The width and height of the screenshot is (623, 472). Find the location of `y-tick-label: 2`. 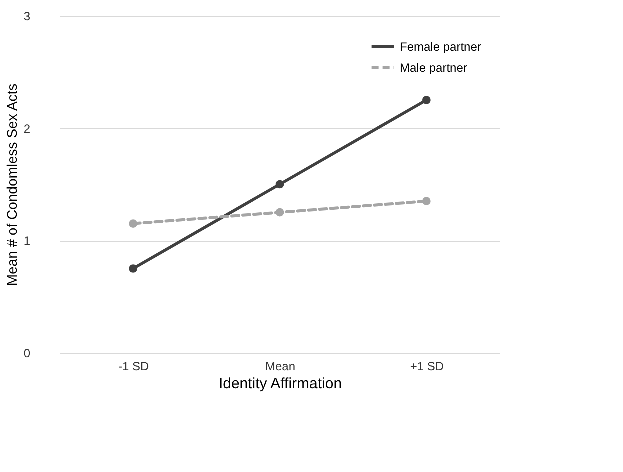

y-tick-label: 2 is located at coordinates (27, 129).